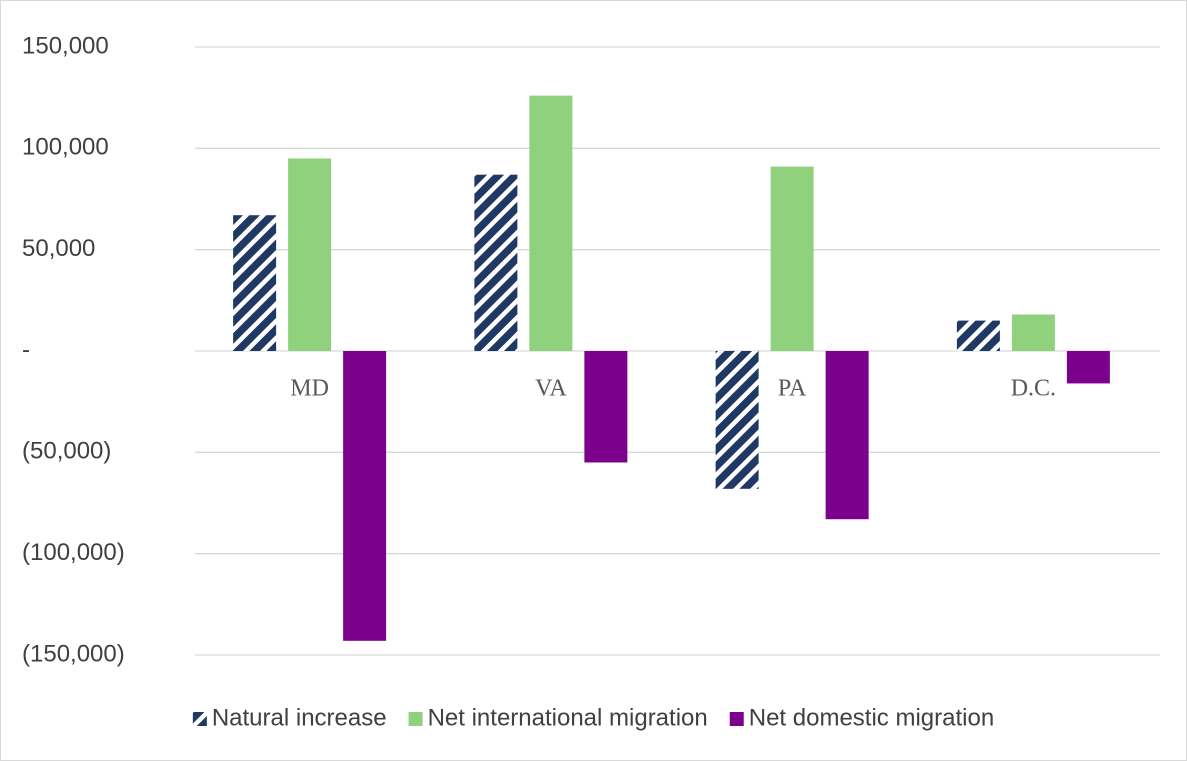  I want to click on x-tick-label: MD, so click(309, 389).